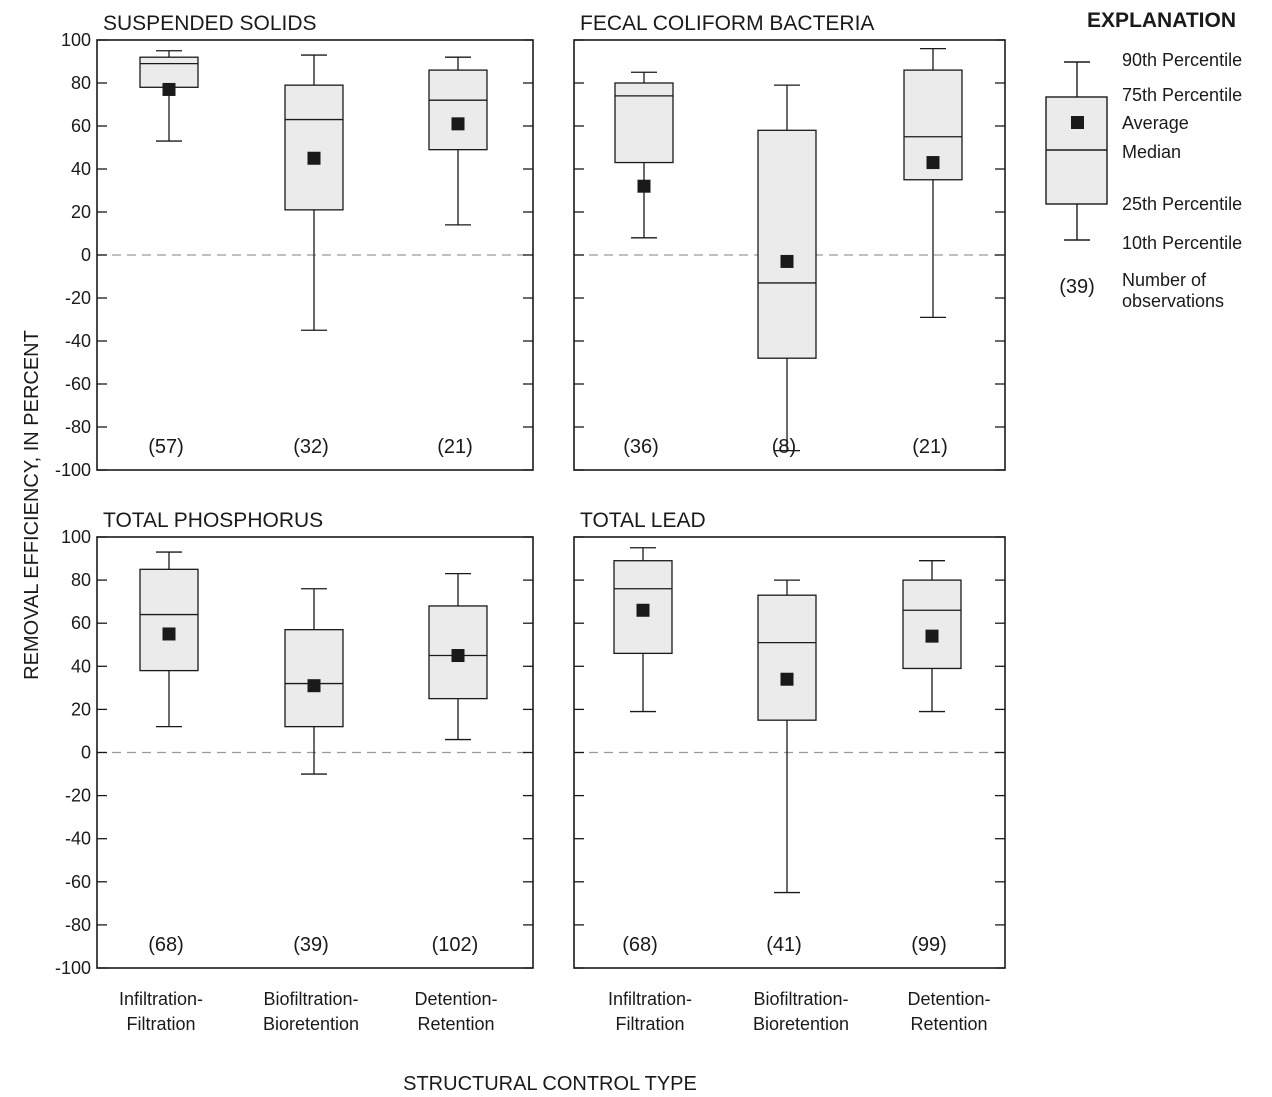 The height and width of the screenshot is (1097, 1272). I want to click on panel-title: TOTAL PHOSPHORUS, so click(213, 520).